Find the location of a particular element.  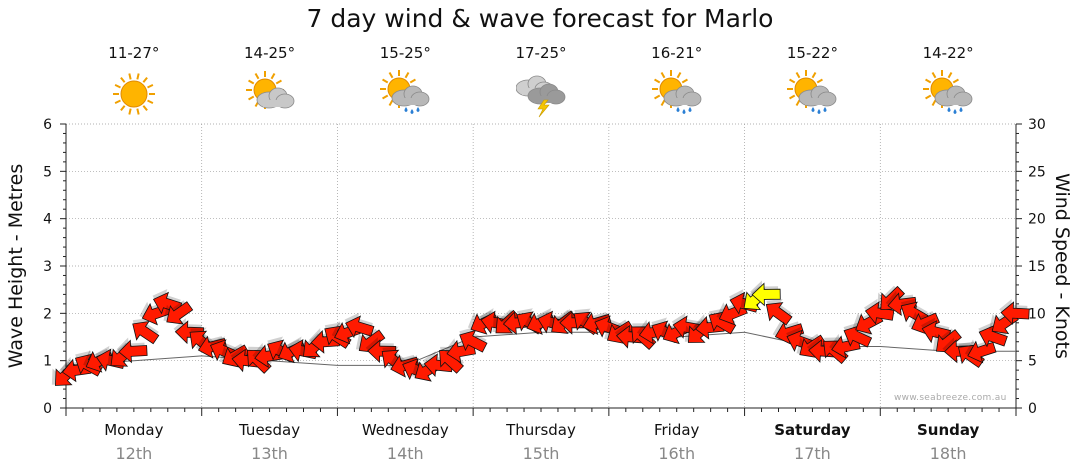

temperature-range: 16-21° is located at coordinates (677, 53).